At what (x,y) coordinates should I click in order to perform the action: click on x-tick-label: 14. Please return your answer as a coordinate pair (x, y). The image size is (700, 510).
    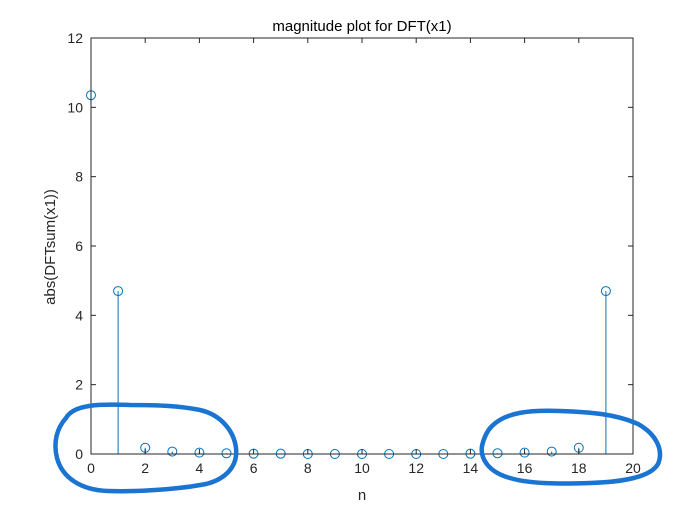
    Looking at the image, I should click on (471, 468).